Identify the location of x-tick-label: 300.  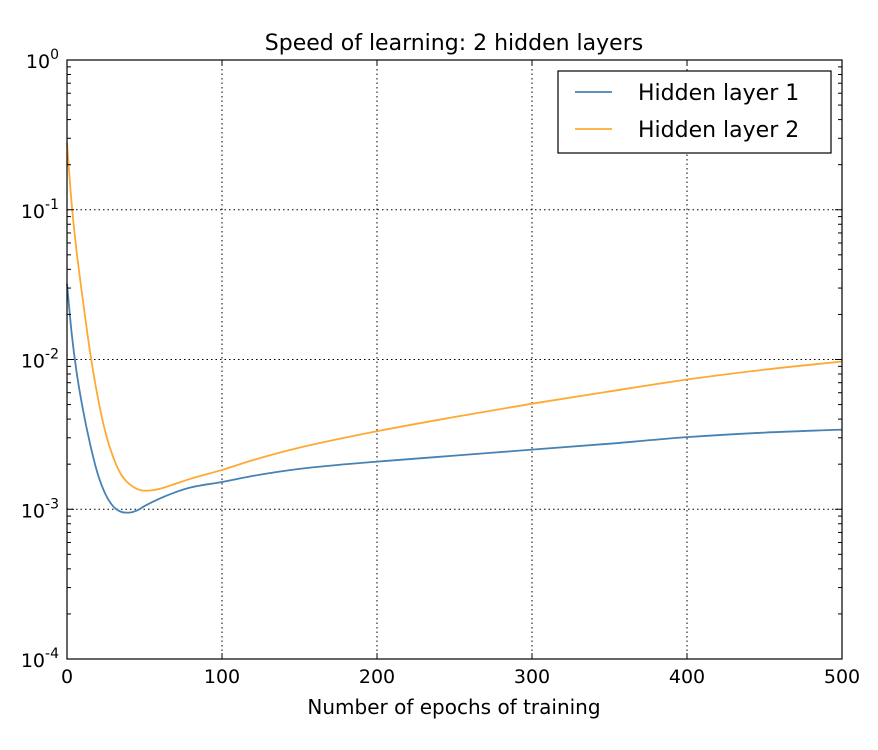
(532, 677).